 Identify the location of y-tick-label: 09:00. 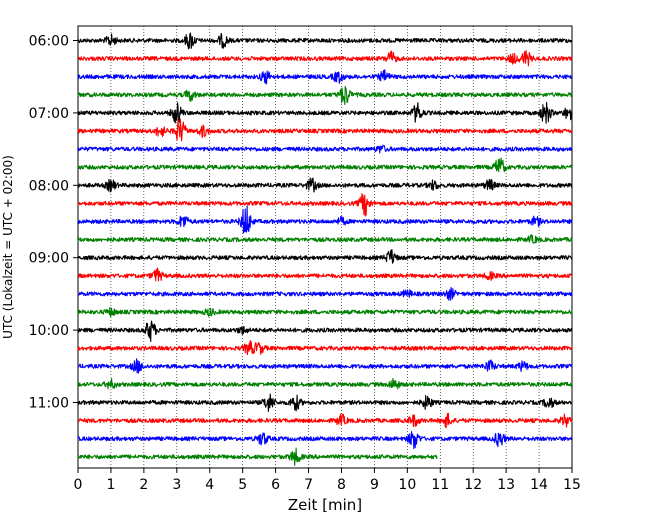
(49, 259).